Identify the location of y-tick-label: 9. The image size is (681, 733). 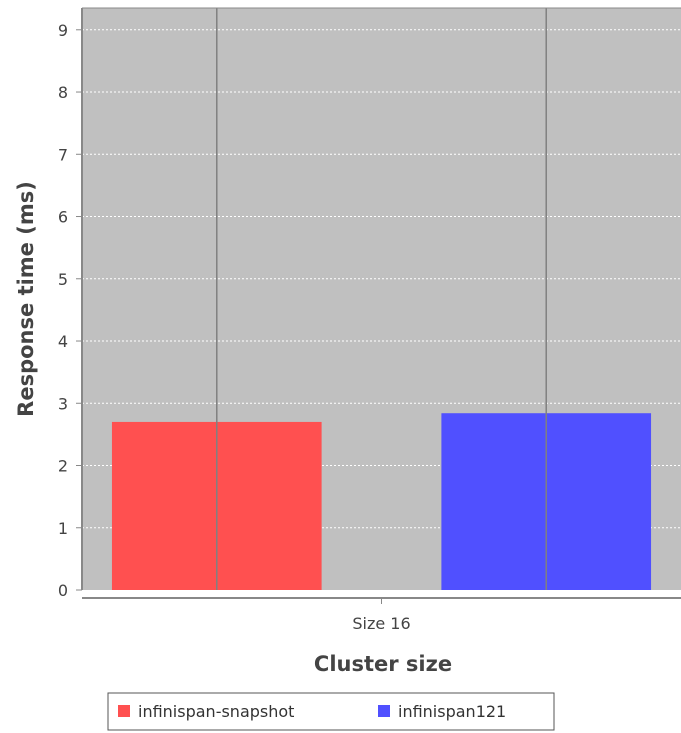
(63, 30).